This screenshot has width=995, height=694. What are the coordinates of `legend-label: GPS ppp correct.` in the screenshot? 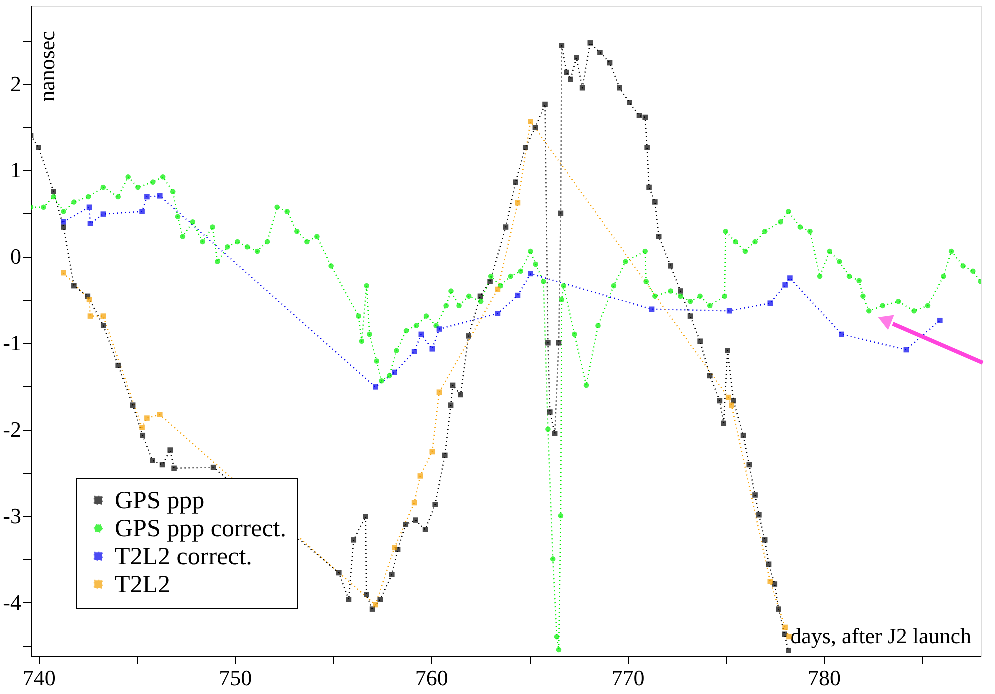 It's located at (200, 529).